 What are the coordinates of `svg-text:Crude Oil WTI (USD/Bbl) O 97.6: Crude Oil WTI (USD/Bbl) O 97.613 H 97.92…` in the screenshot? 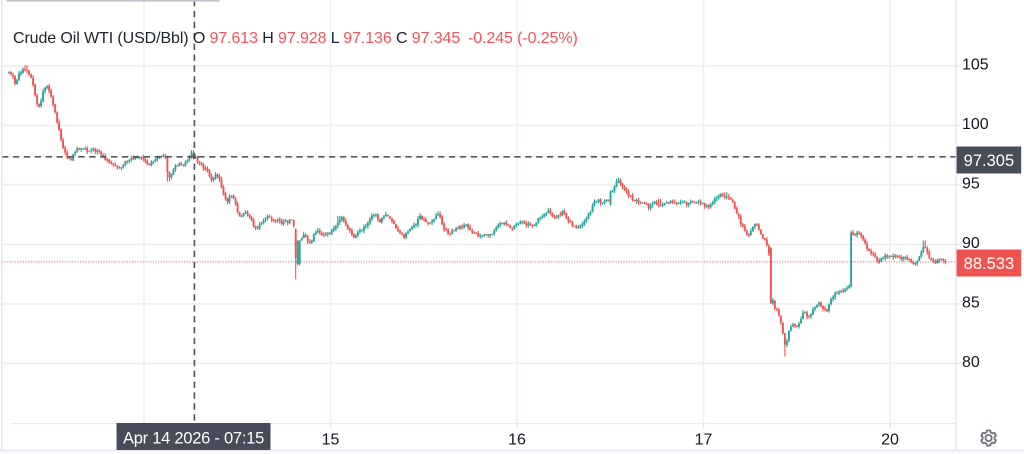 It's located at (295, 38).